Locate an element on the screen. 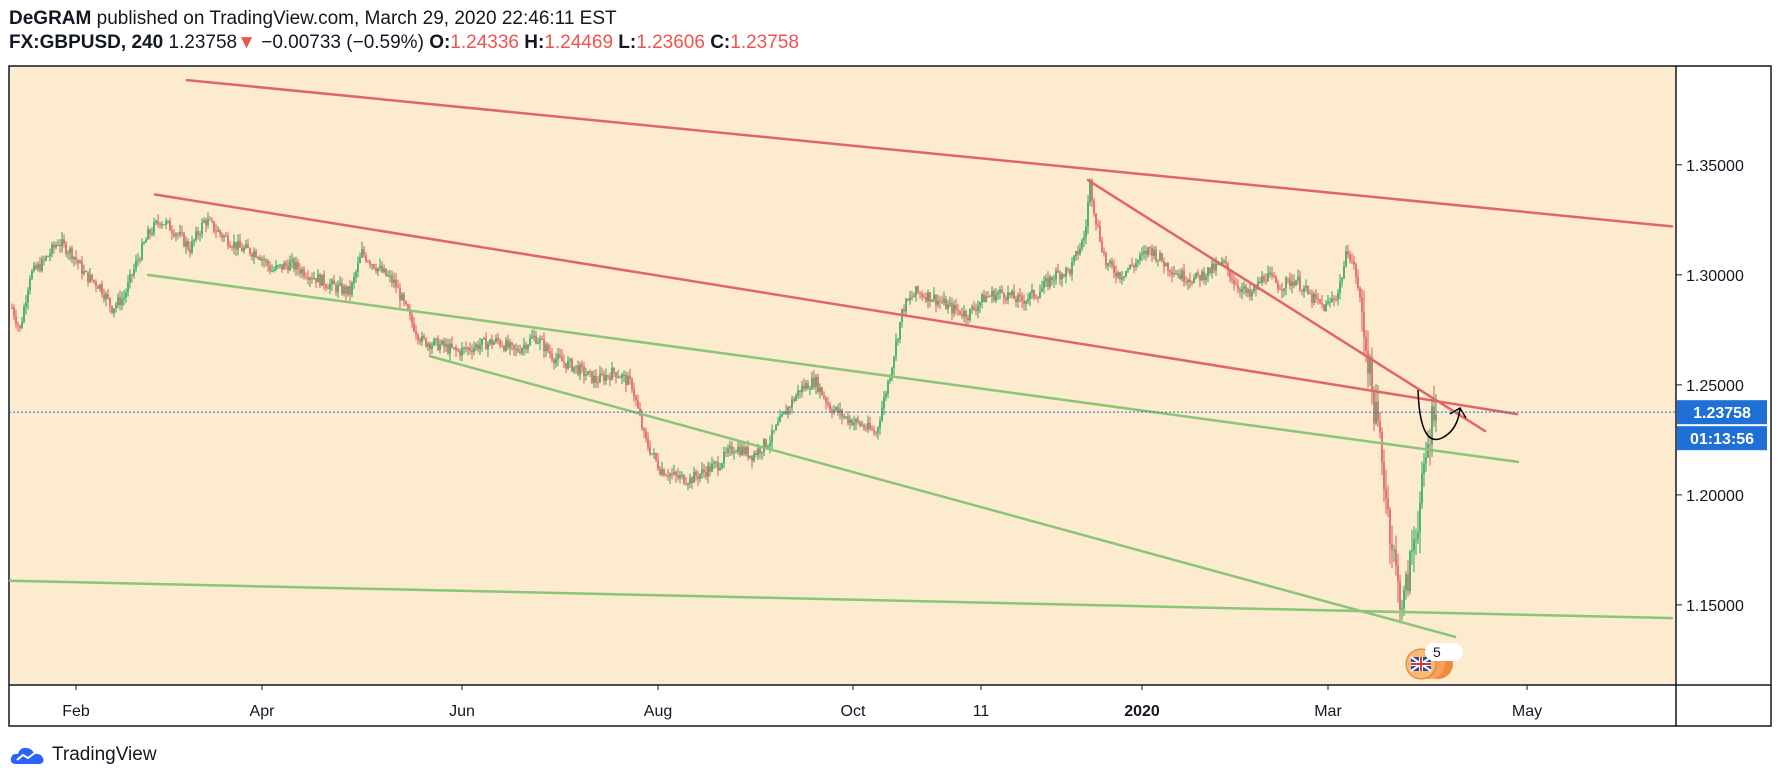 The height and width of the screenshot is (782, 1782). x-tick-label: 11 is located at coordinates (981, 711).